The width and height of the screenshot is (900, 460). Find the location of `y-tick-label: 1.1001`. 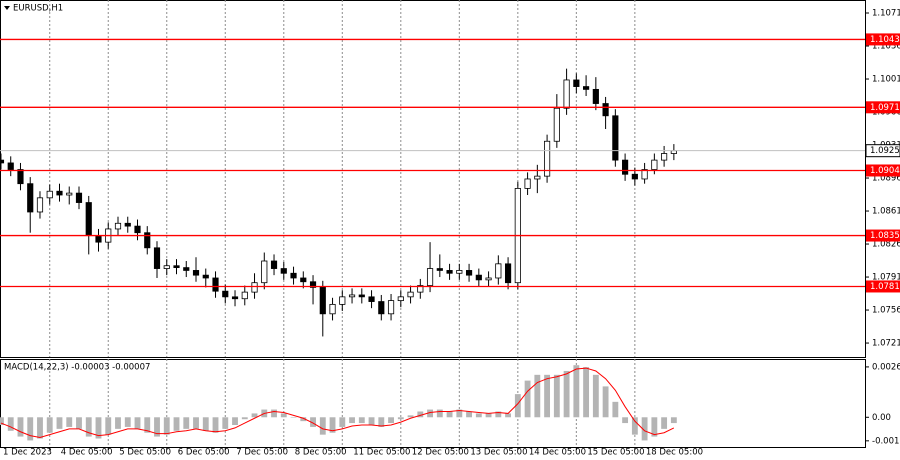

y-tick-label: 1.1001 is located at coordinates (886, 80).